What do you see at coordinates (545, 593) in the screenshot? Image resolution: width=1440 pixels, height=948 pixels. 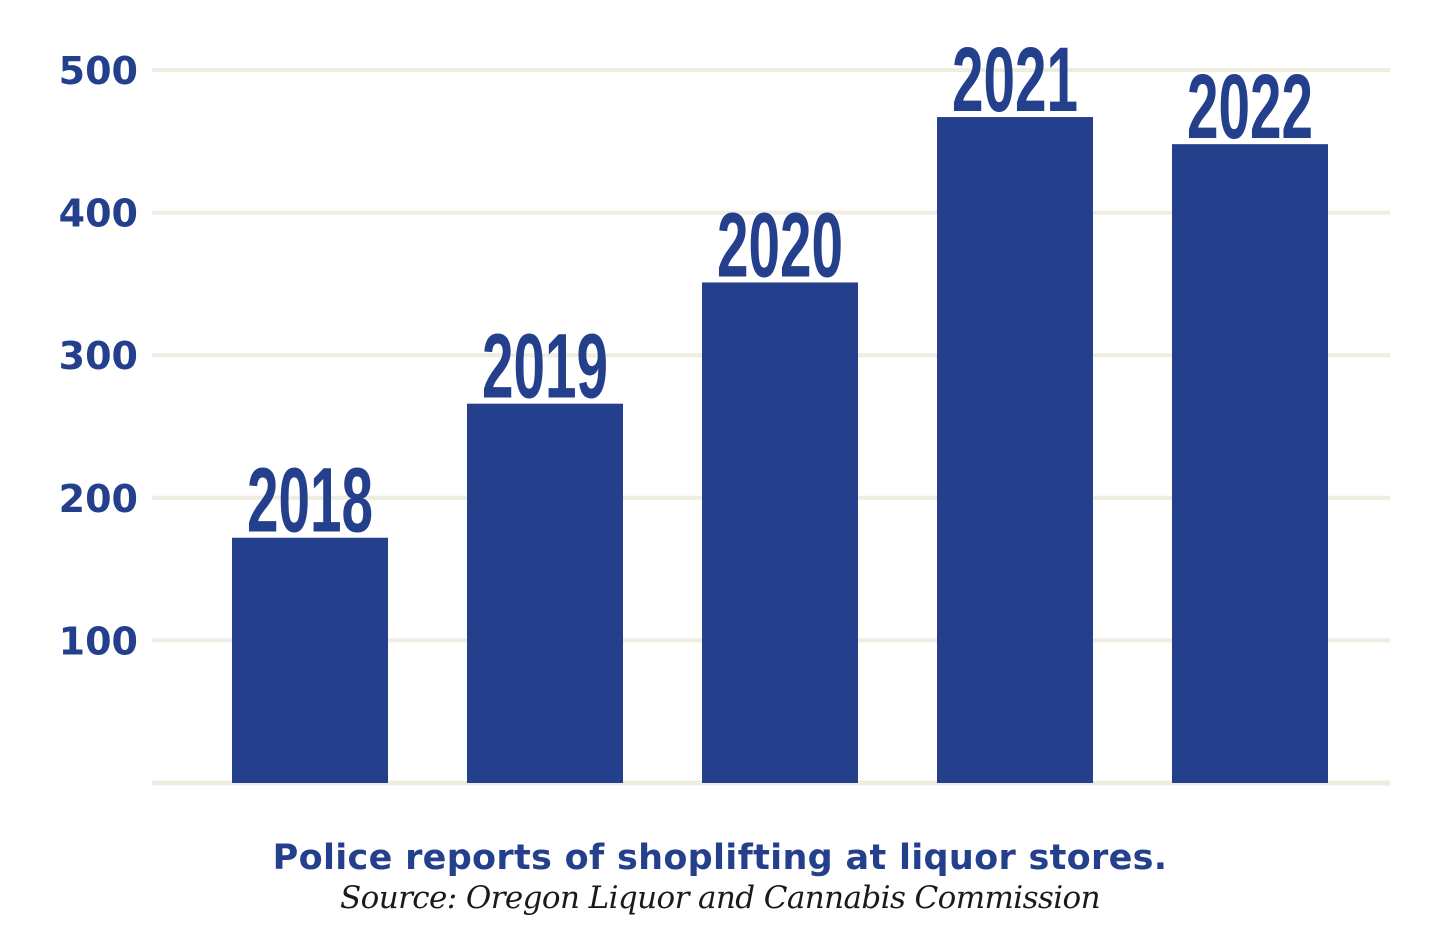 I see `bar-2019` at bounding box center [545, 593].